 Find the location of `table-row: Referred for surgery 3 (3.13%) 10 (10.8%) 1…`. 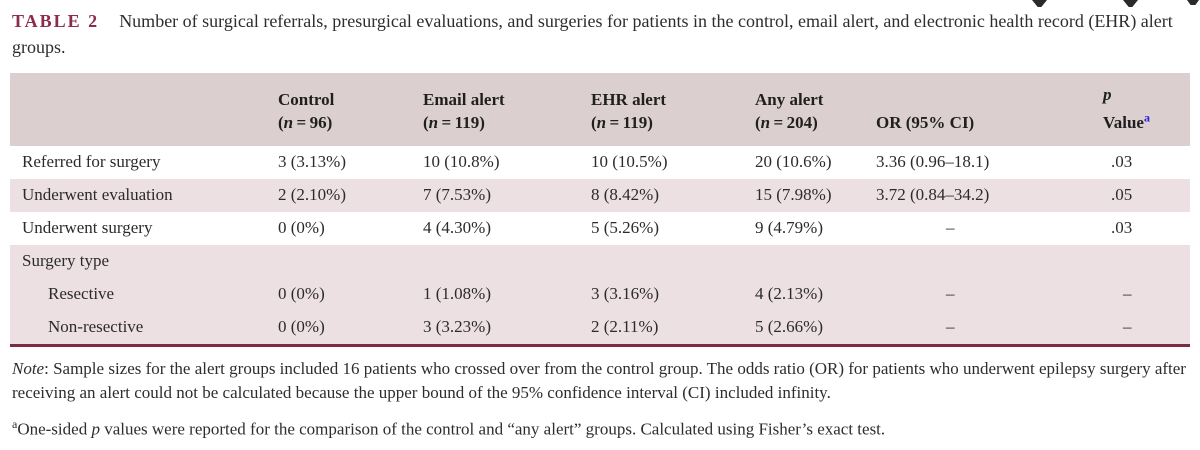

table-row: Referred for surgery 3 (3.13%) 10 (10.8%) 1… is located at coordinates (600, 162).